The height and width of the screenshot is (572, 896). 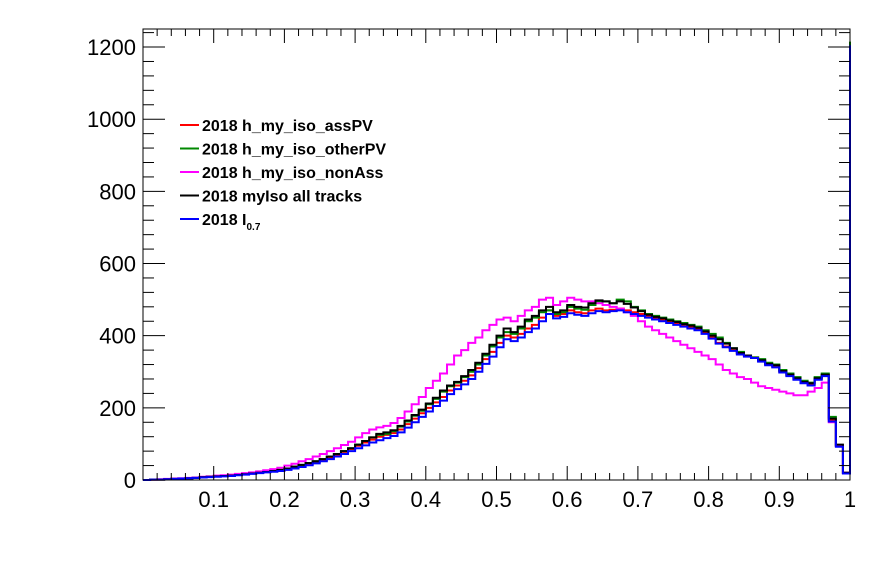 What do you see at coordinates (708, 499) in the screenshot?
I see `x-tick-label: 0.8` at bounding box center [708, 499].